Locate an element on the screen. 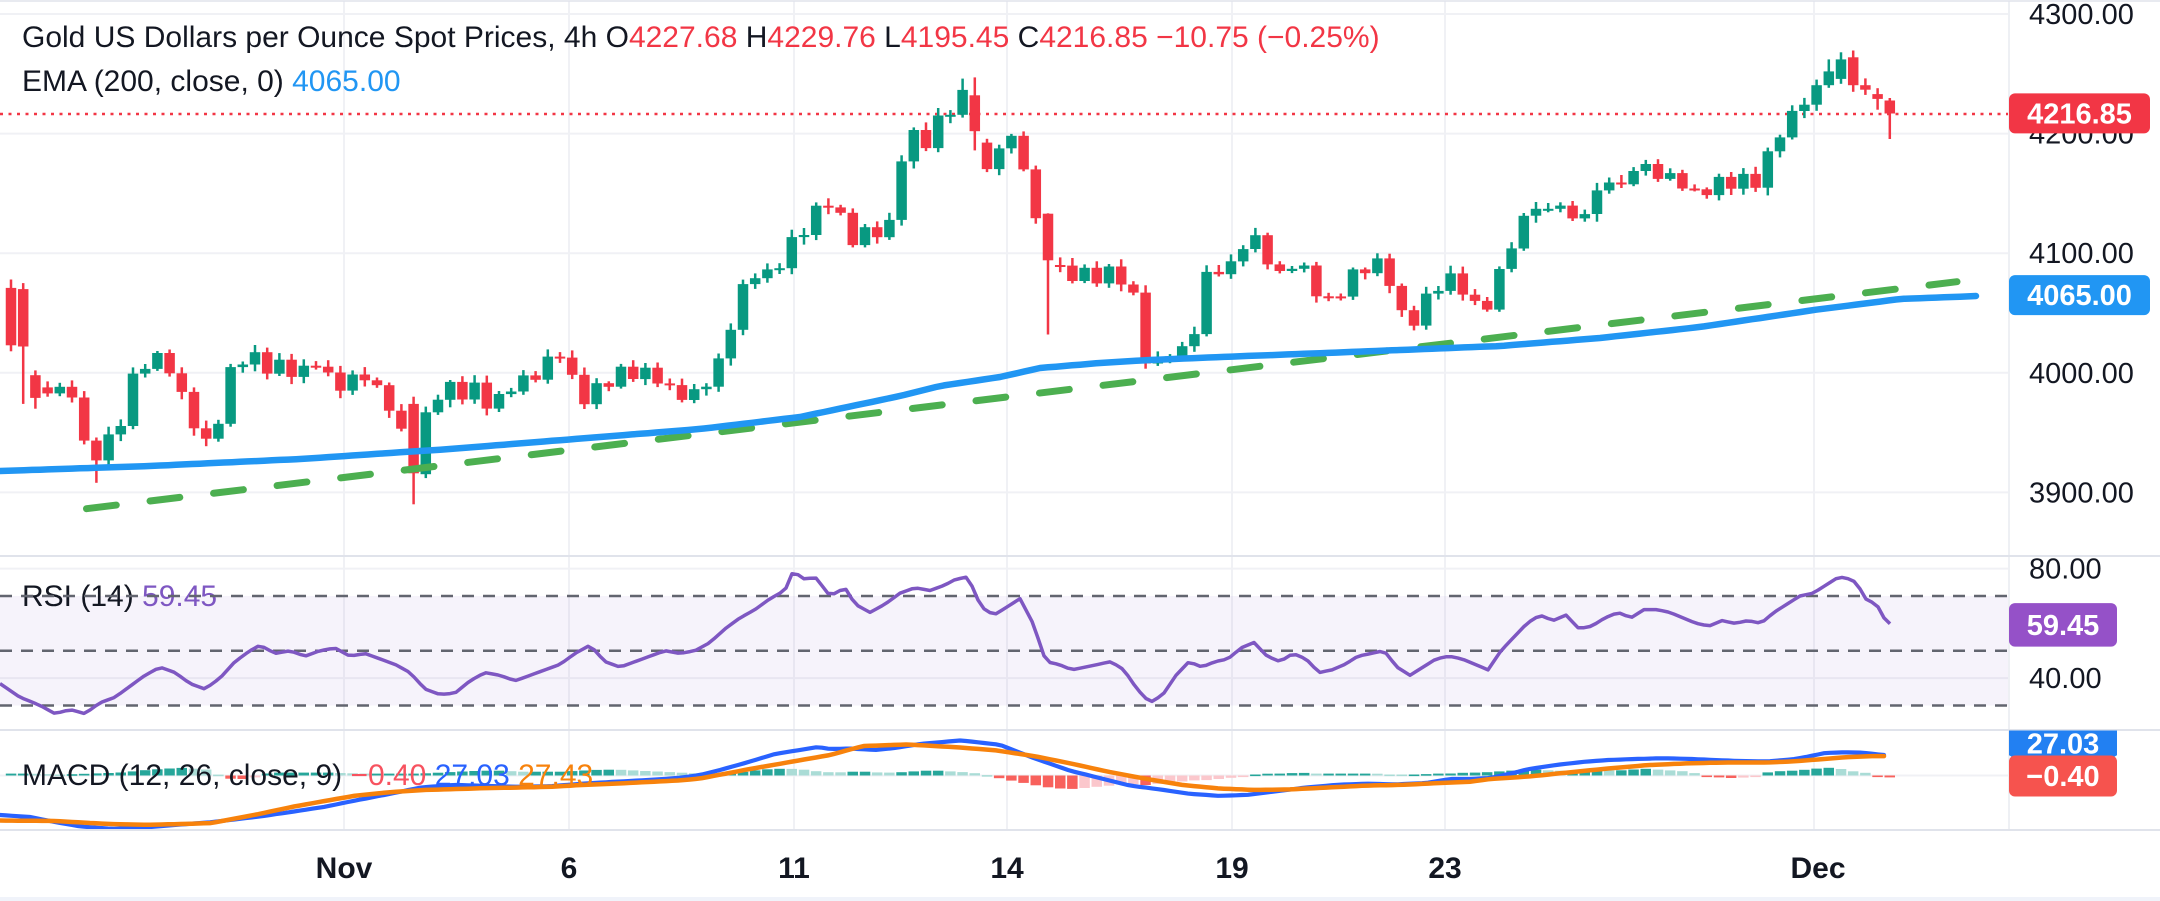 This screenshot has width=2160, height=901. svg-text: 11 is located at coordinates (794, 868).